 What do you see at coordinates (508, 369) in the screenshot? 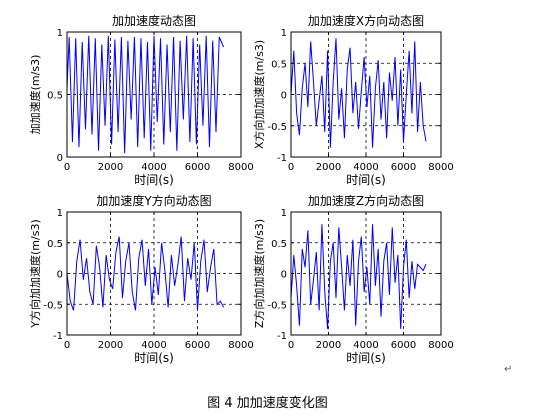
I see `return-mark: ↵` at bounding box center [508, 369].